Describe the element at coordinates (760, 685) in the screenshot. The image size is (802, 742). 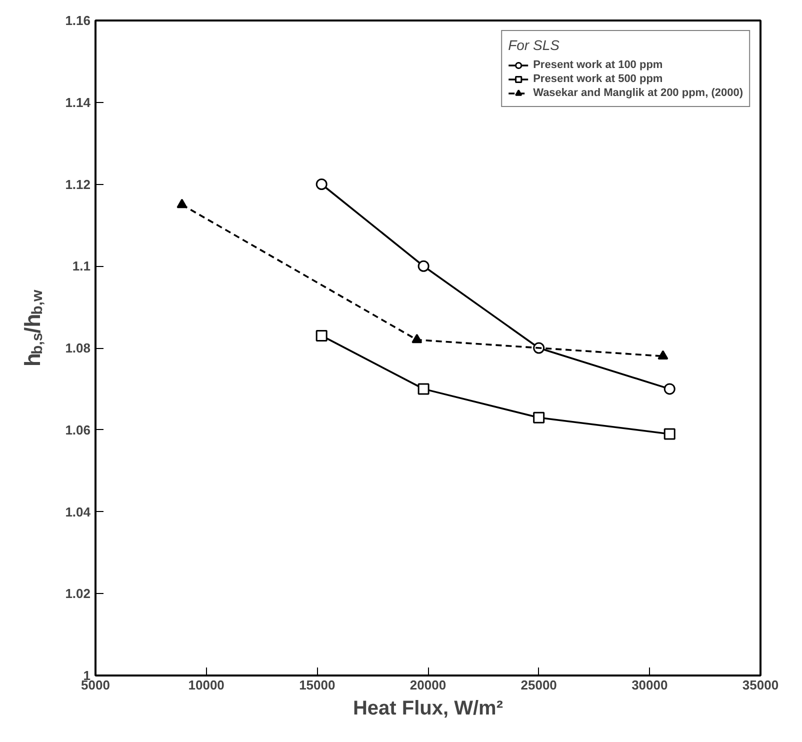
I see `x-tick-label: 35000` at that location.